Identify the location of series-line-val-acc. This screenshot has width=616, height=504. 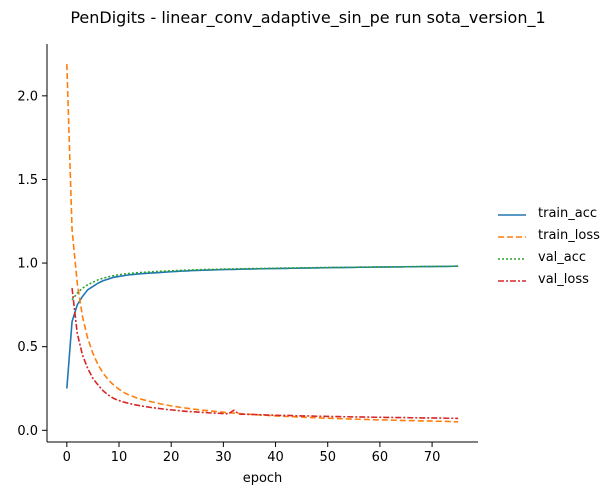
(265, 283).